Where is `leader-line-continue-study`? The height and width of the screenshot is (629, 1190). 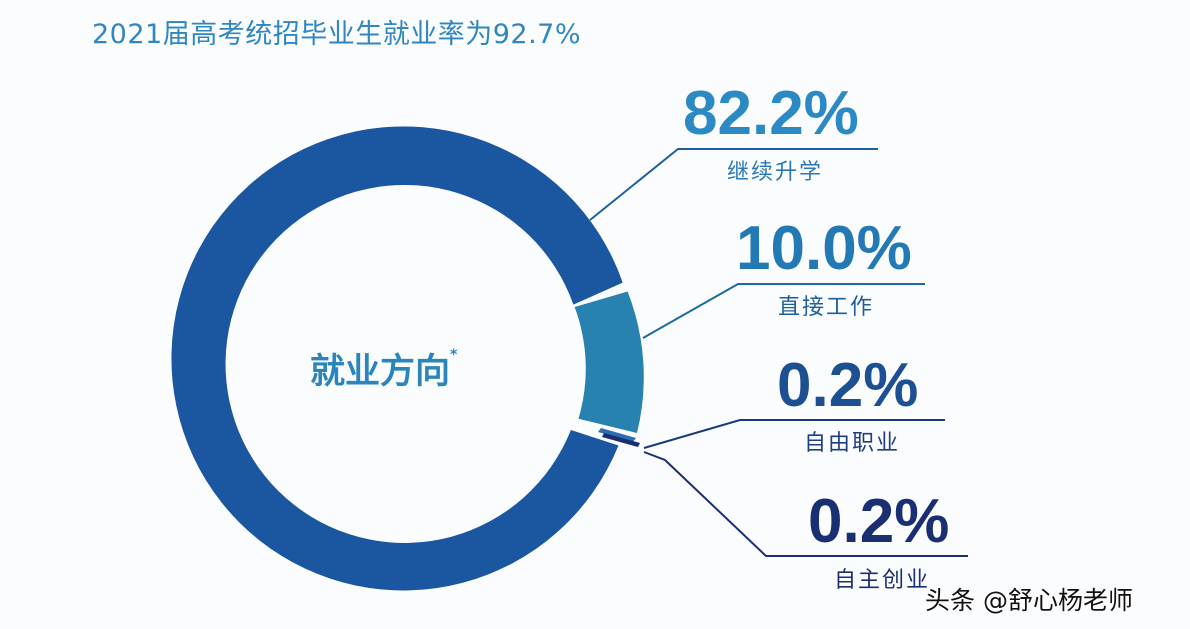 leader-line-continue-study is located at coordinates (733, 184).